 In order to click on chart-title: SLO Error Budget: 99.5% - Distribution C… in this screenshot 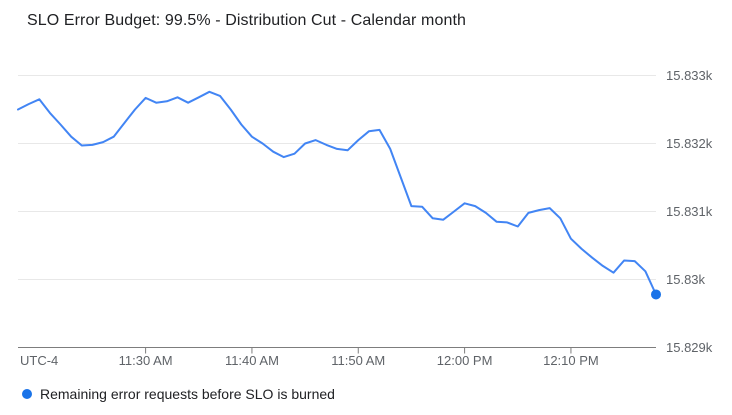, I will do `click(246, 20)`.